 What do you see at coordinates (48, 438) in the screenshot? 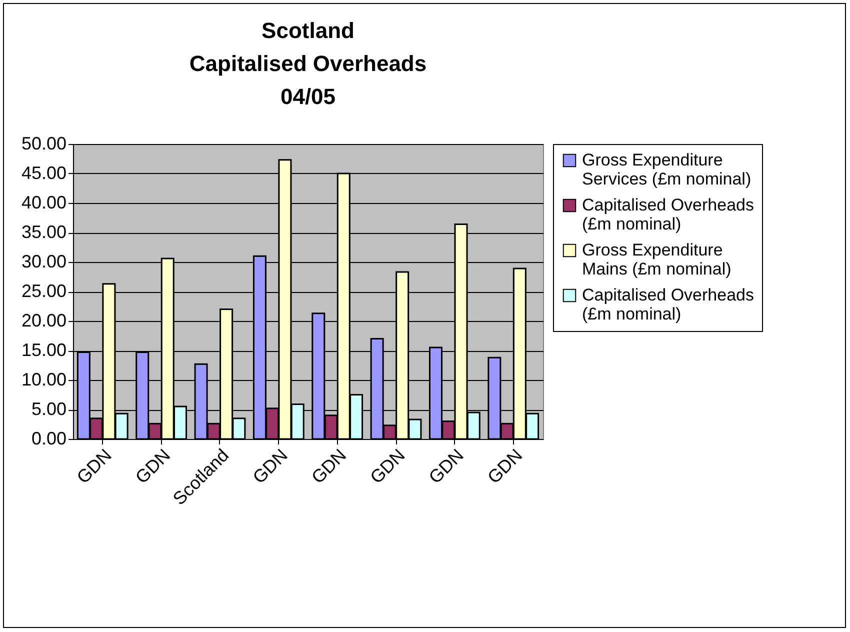
I see `y-tick-label: 0.00` at bounding box center [48, 438].